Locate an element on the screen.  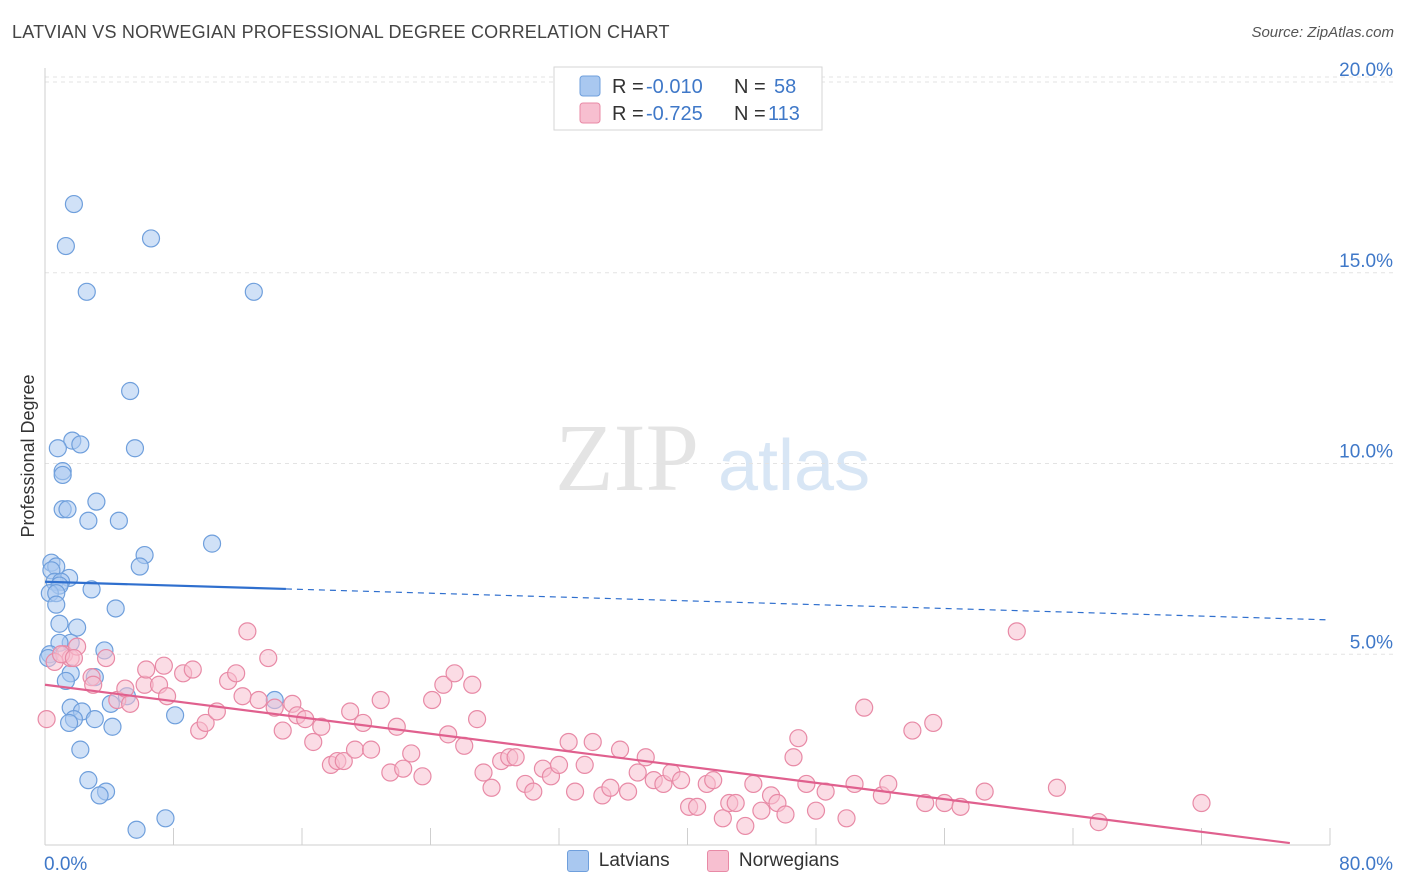
stats-legend: R = -0.010 N = 58 R = -0.725 N = 113 is located at coordinates (688, 98).